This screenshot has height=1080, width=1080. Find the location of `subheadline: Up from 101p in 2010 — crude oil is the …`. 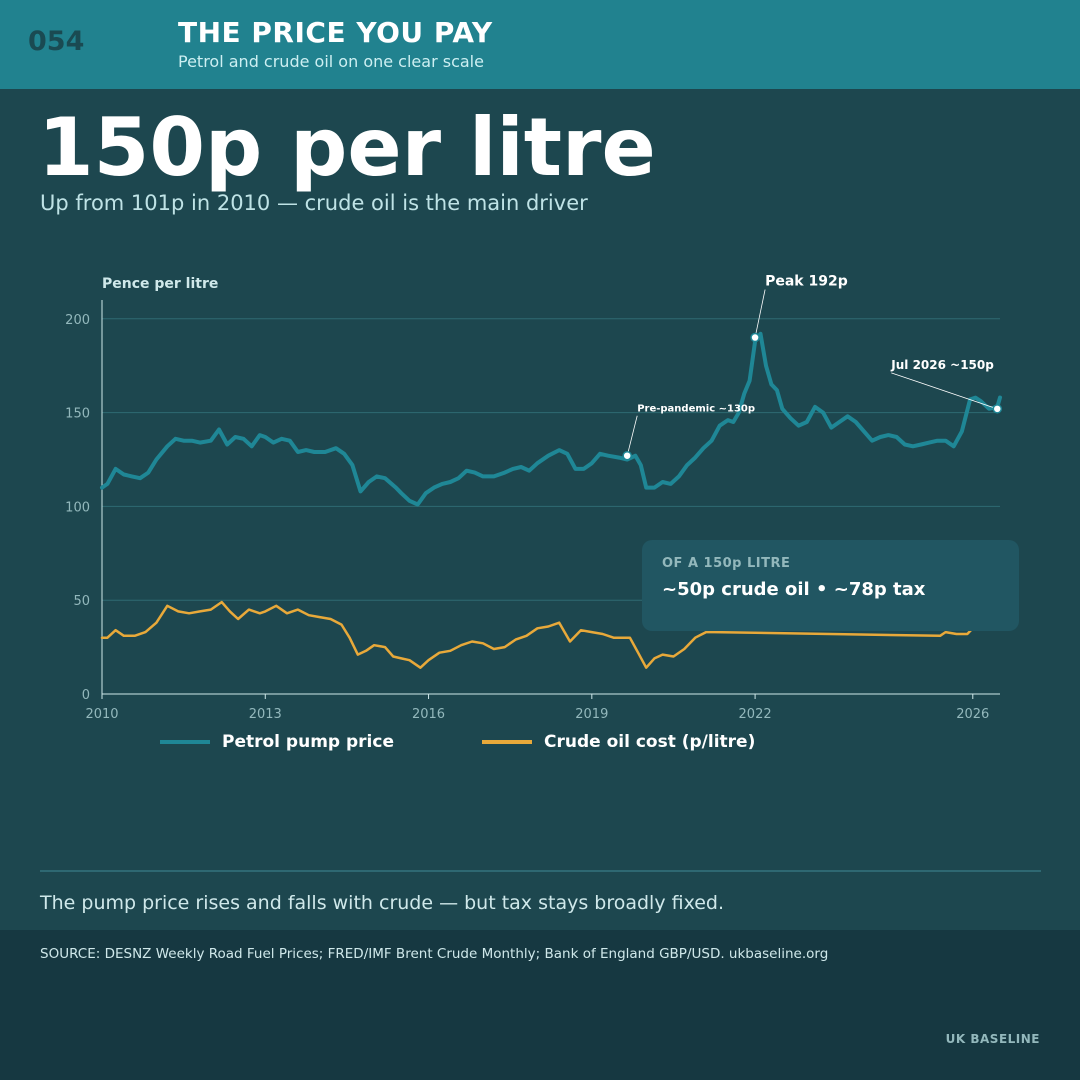

subheadline: Up from 101p in 2010 — crude oil is the … is located at coordinates (314, 203).